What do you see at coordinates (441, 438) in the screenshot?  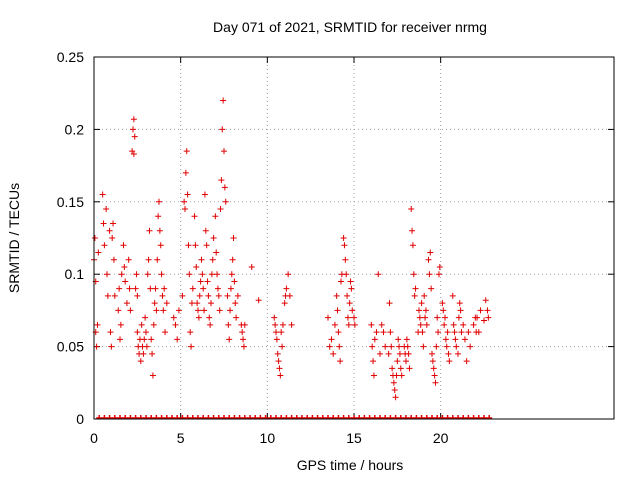 I see `x-tick-label: 20` at bounding box center [441, 438].